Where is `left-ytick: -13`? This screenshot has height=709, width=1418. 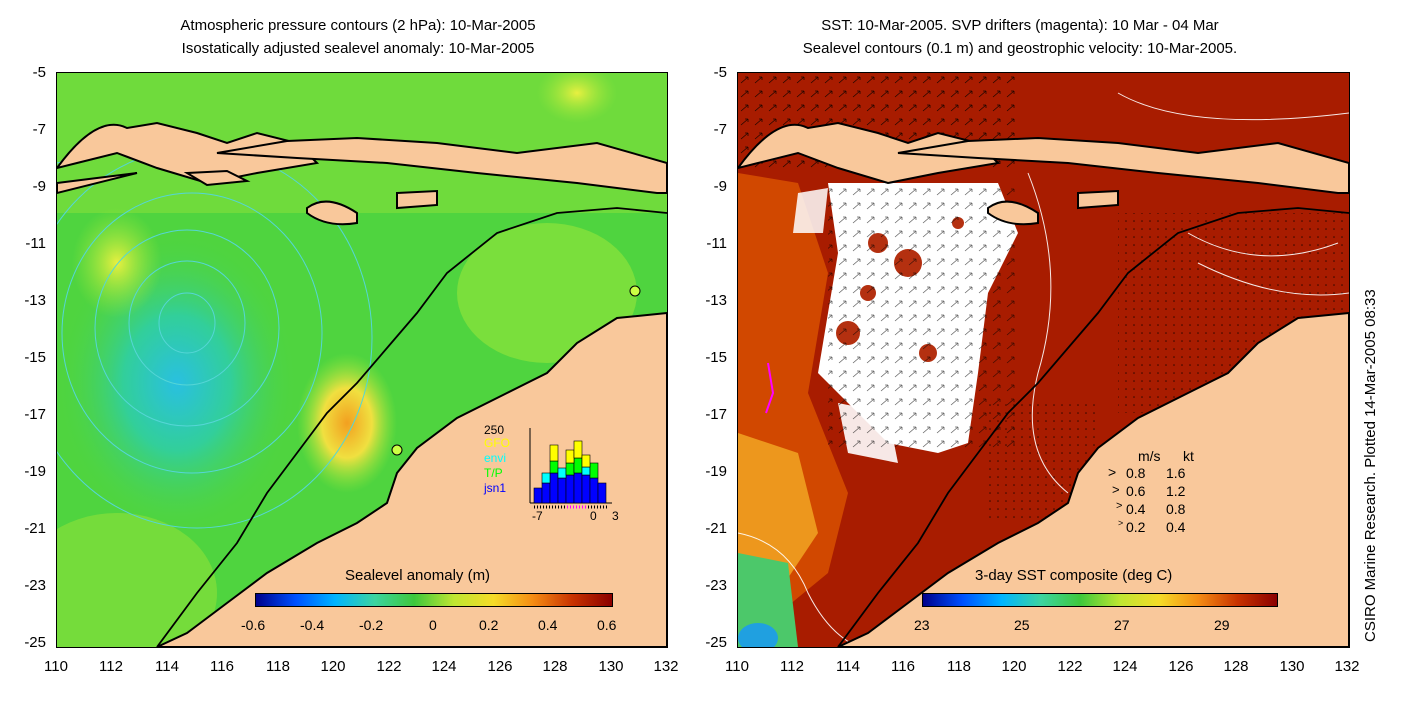
left-ytick: -13 is located at coordinates (35, 300).